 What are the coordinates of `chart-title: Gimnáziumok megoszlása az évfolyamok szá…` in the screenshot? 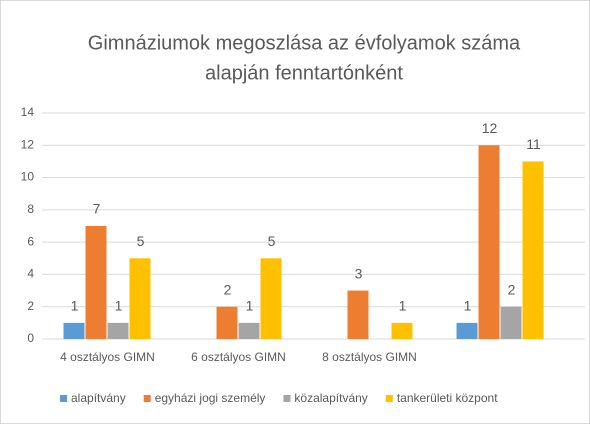 It's located at (304, 43).